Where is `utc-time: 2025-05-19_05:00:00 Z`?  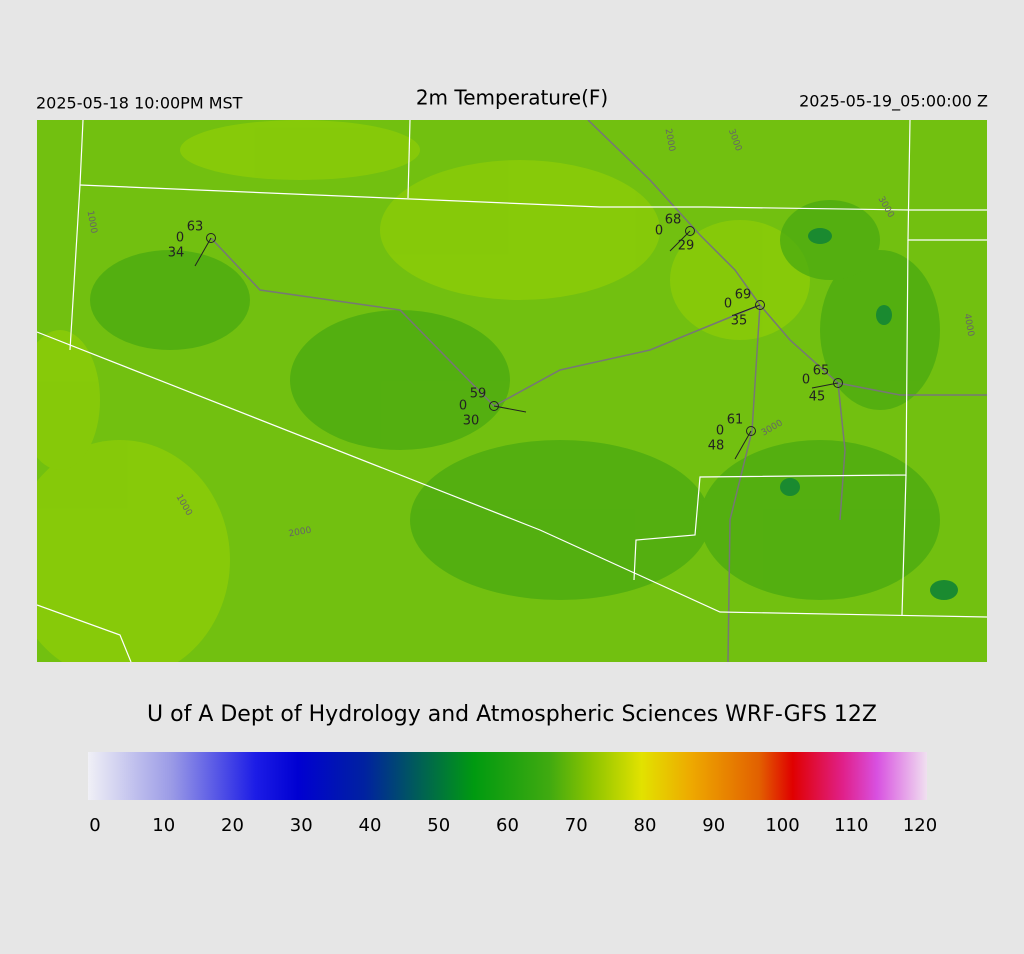 utc-time: 2025-05-19_05:00:00 Z is located at coordinates (893, 102).